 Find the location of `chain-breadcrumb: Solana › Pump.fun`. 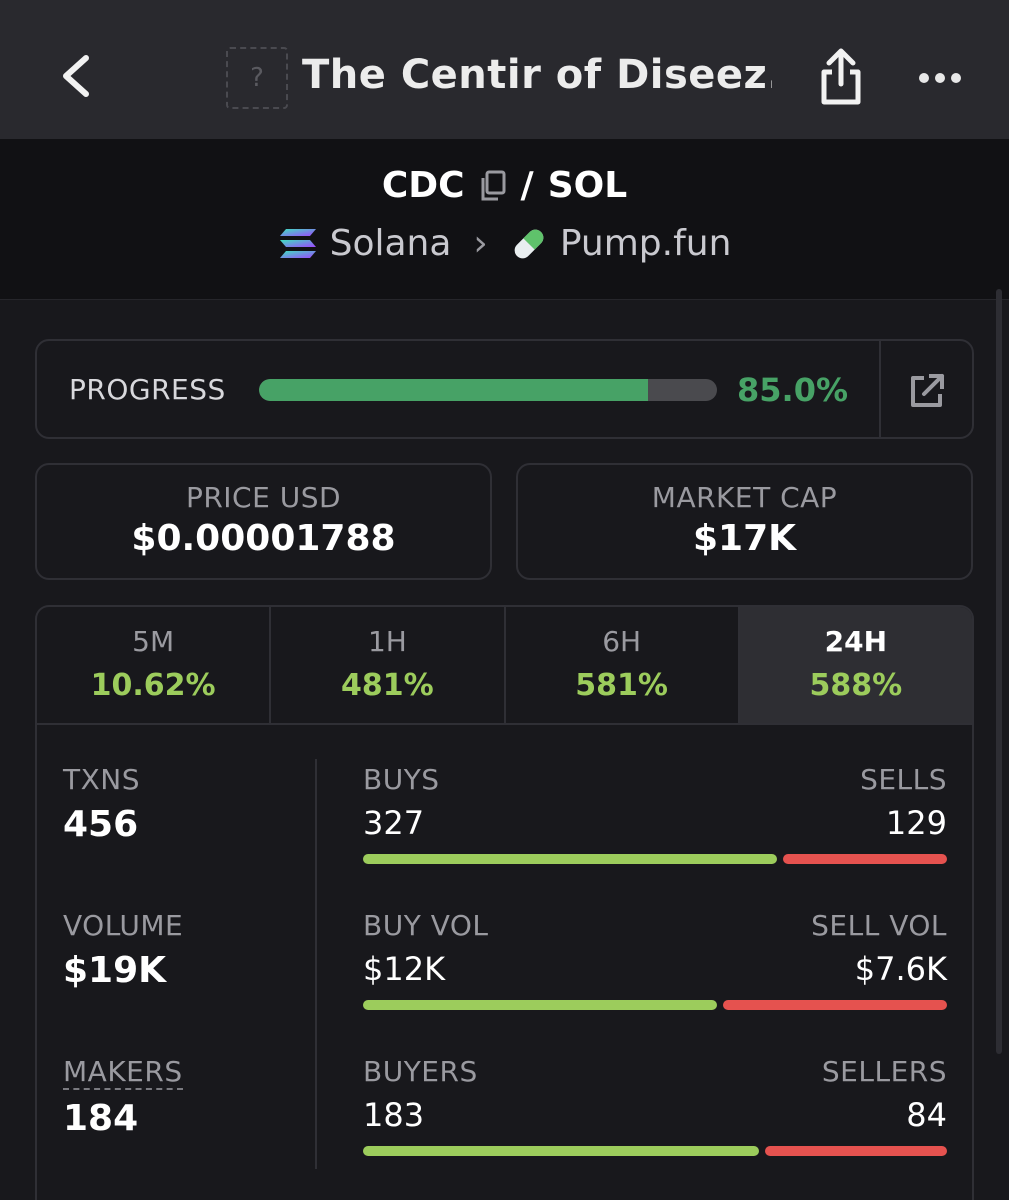

chain-breadcrumb: Solana › Pump.fun is located at coordinates (504, 243).